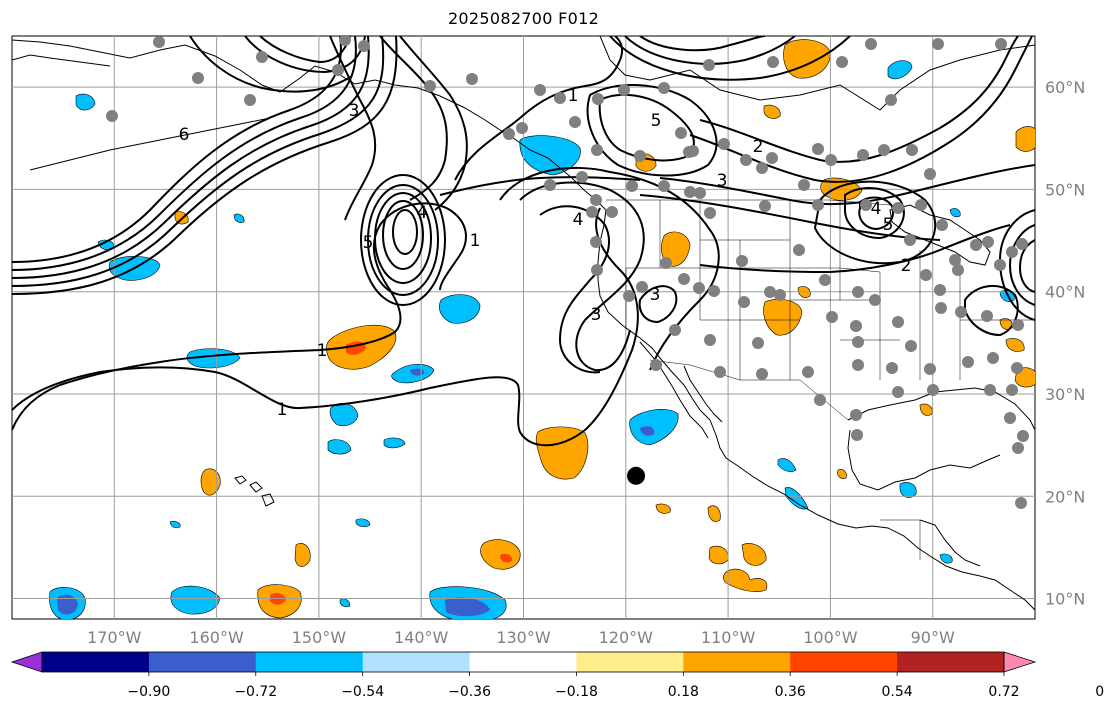 This screenshot has width=1105, height=712. I want to click on colorbar-extend-high, so click(1020, 662).